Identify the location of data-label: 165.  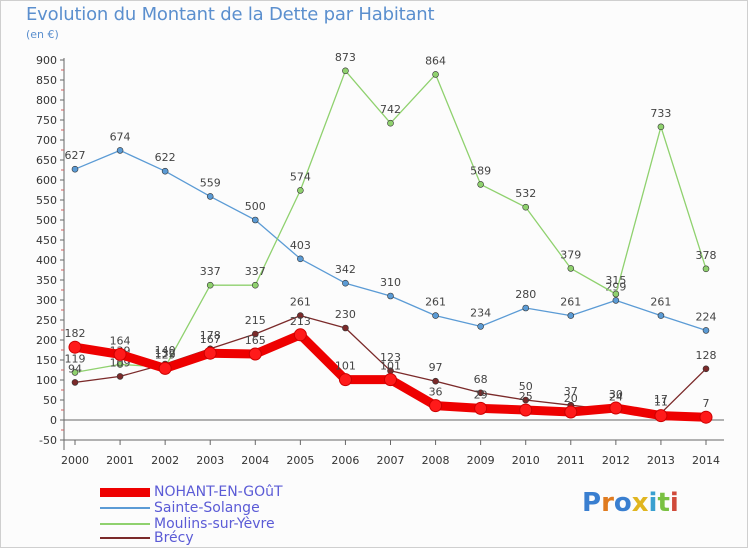
(255, 340).